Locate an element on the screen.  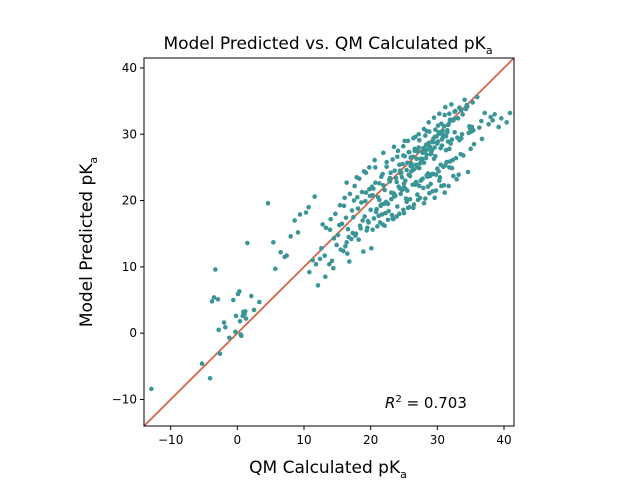
y-tick-label: 40 is located at coordinates (129, 68).